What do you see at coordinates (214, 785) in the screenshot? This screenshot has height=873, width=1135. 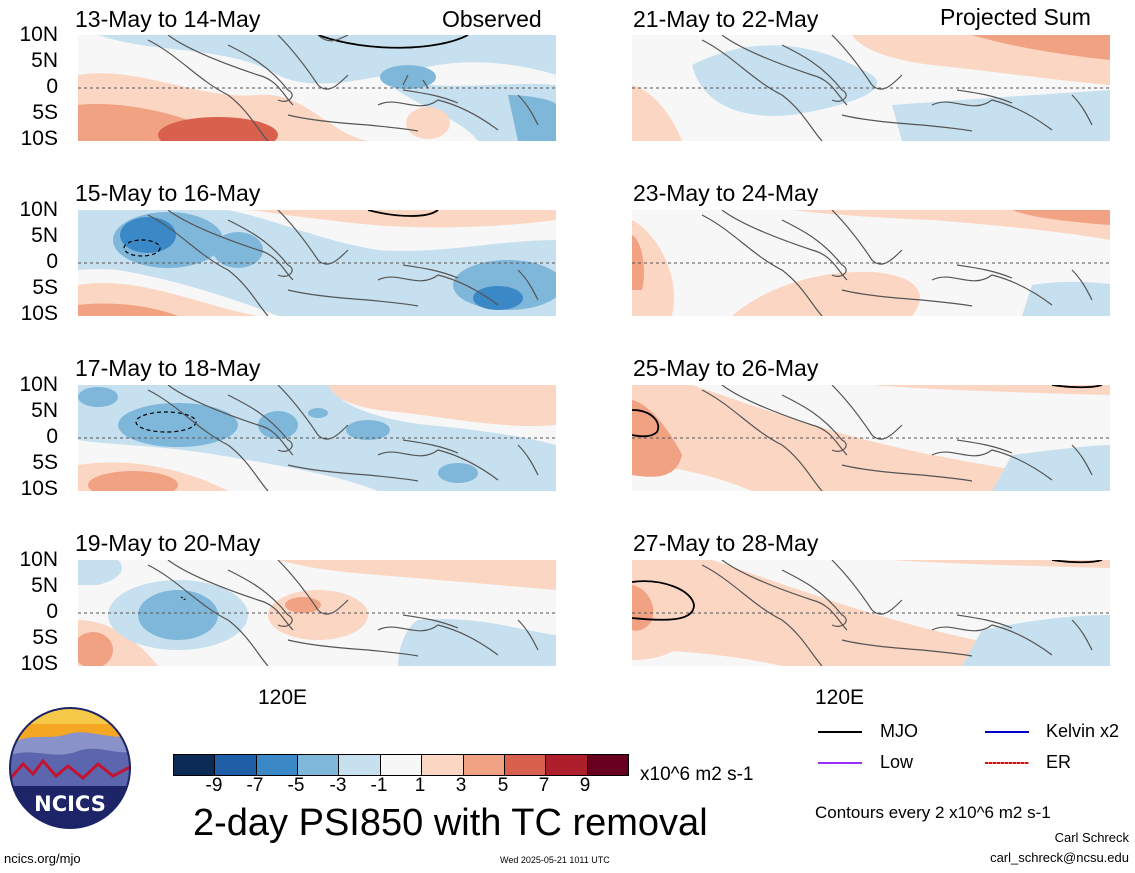 I see `colorbar-tick: -9` at bounding box center [214, 785].